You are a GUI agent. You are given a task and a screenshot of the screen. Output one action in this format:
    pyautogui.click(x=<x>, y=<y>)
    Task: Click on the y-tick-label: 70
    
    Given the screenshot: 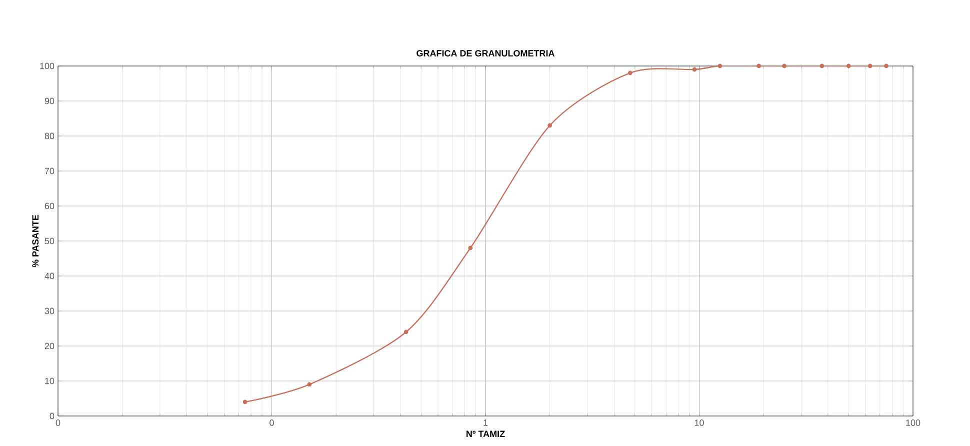 What is the action you would take?
    pyautogui.click(x=49, y=171)
    